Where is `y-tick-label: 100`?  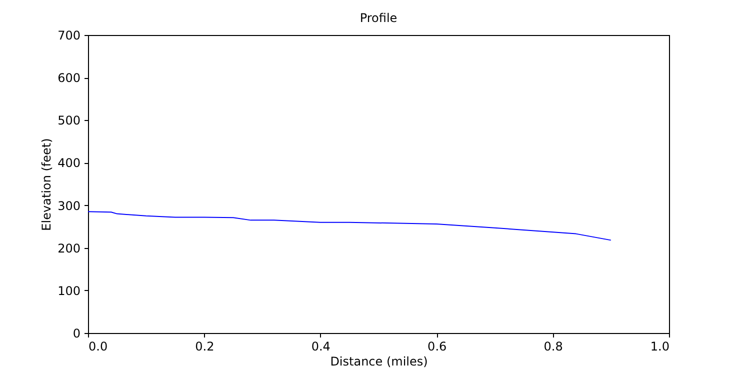
y-tick-label: 100 is located at coordinates (69, 291).